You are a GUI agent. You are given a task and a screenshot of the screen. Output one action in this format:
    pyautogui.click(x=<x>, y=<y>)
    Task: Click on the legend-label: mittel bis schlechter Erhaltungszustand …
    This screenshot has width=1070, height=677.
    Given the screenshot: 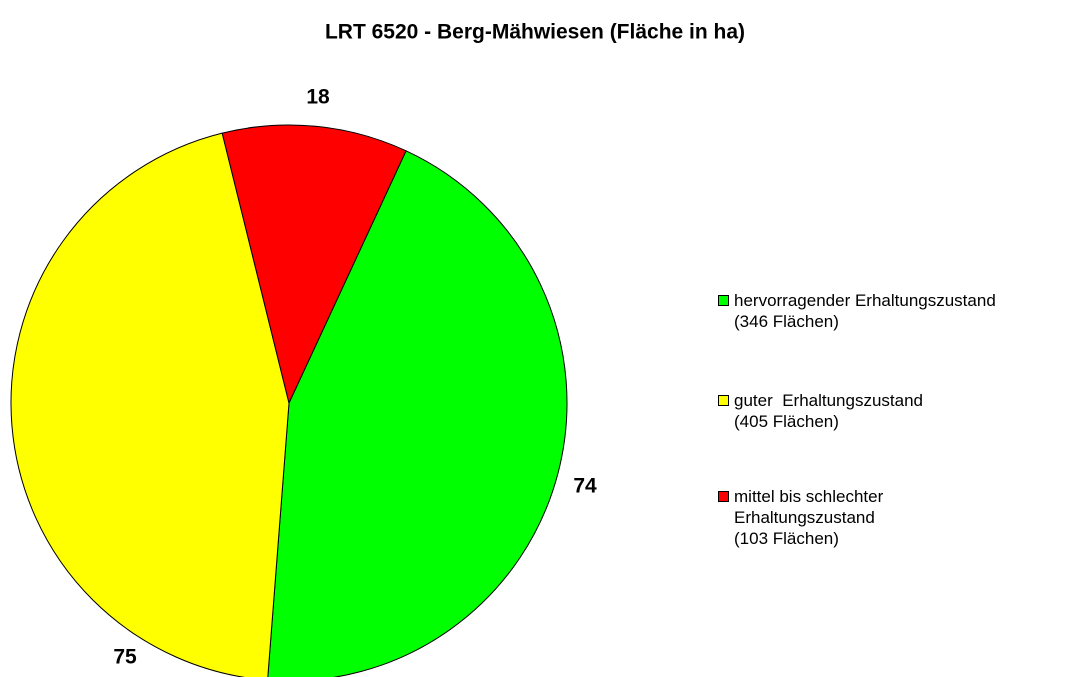 What is the action you would take?
    pyautogui.click(x=809, y=517)
    